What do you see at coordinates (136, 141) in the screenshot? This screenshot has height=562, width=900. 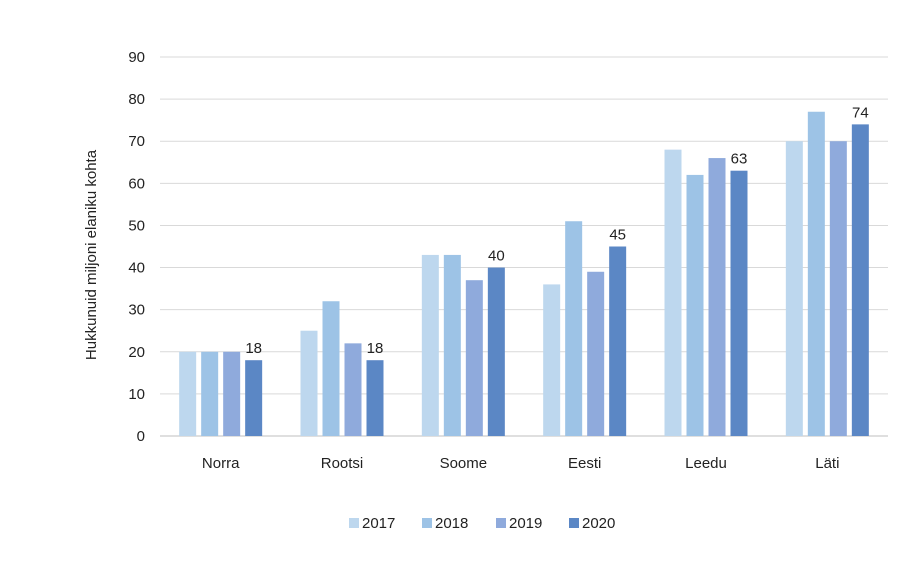 I see `y-tick-label: 70` at bounding box center [136, 141].